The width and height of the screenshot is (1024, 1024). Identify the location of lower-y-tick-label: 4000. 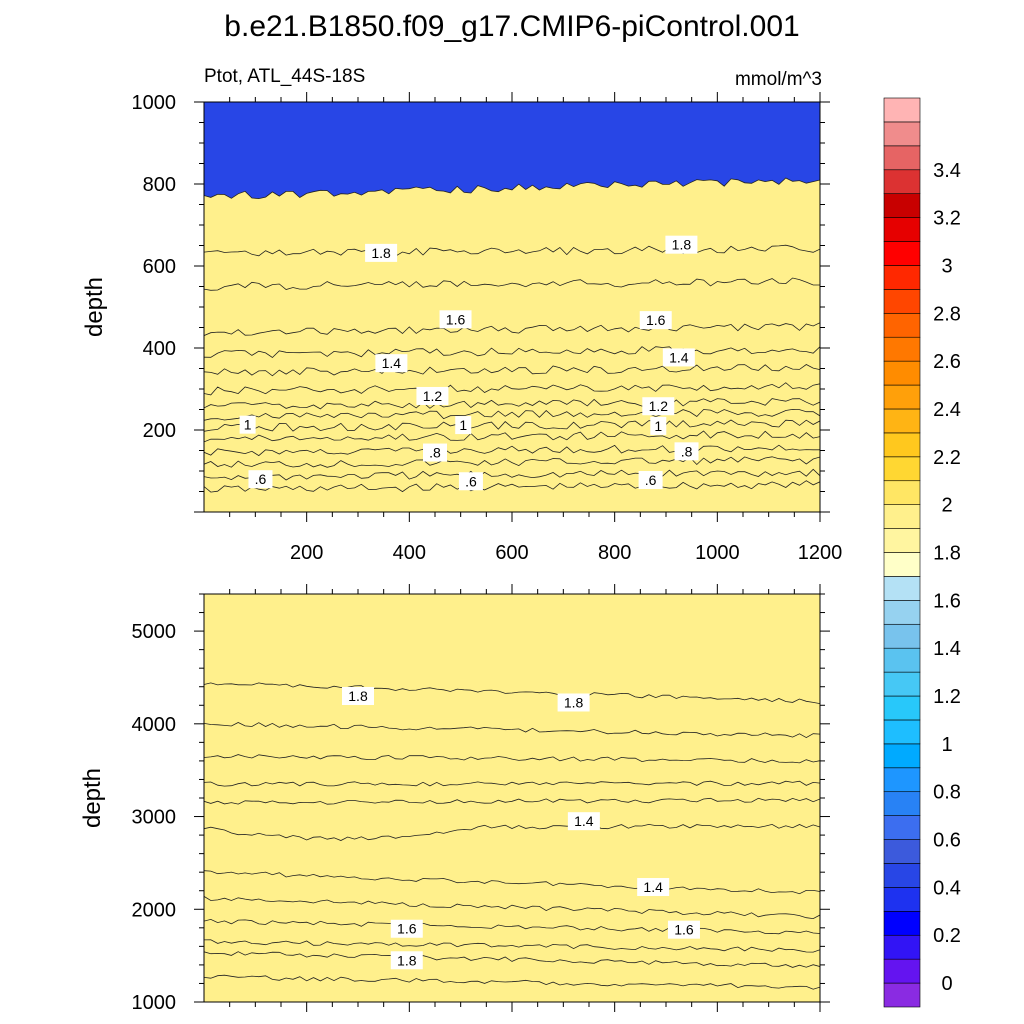
(154, 725).